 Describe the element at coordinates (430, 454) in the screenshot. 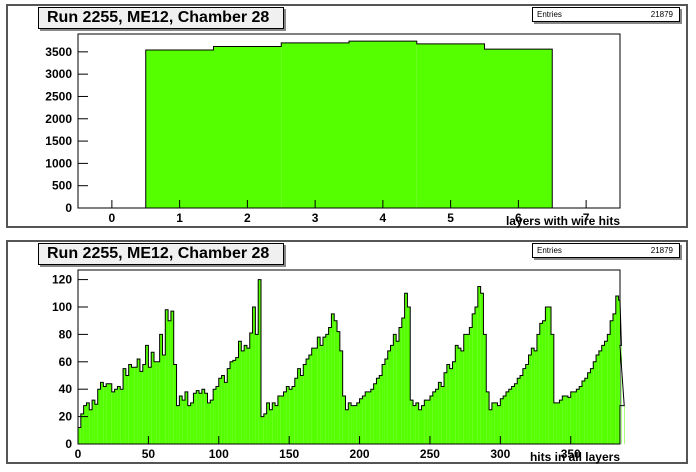

I see `x-tick-label: 250` at that location.